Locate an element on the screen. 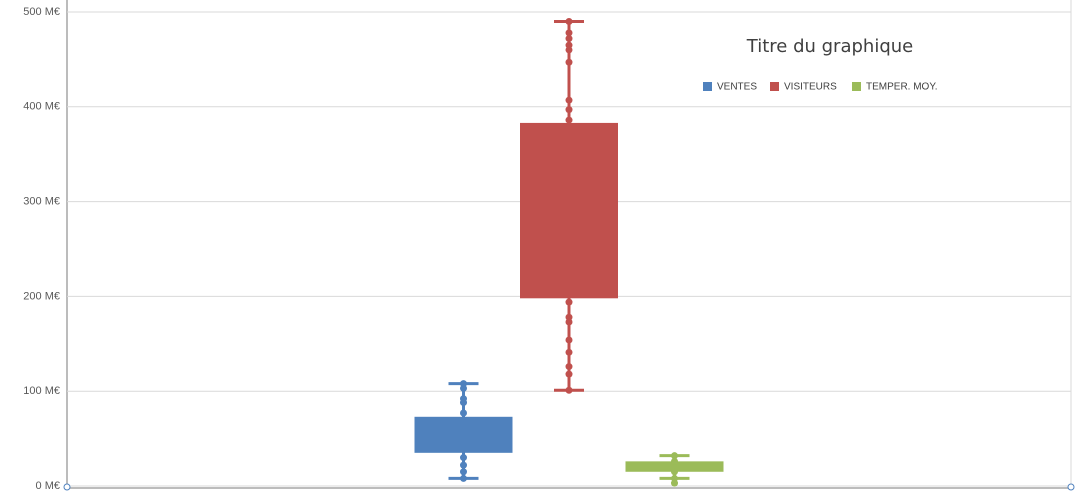 The width and height of the screenshot is (1076, 493). y-tick-label: 100 M€ is located at coordinates (41, 391).